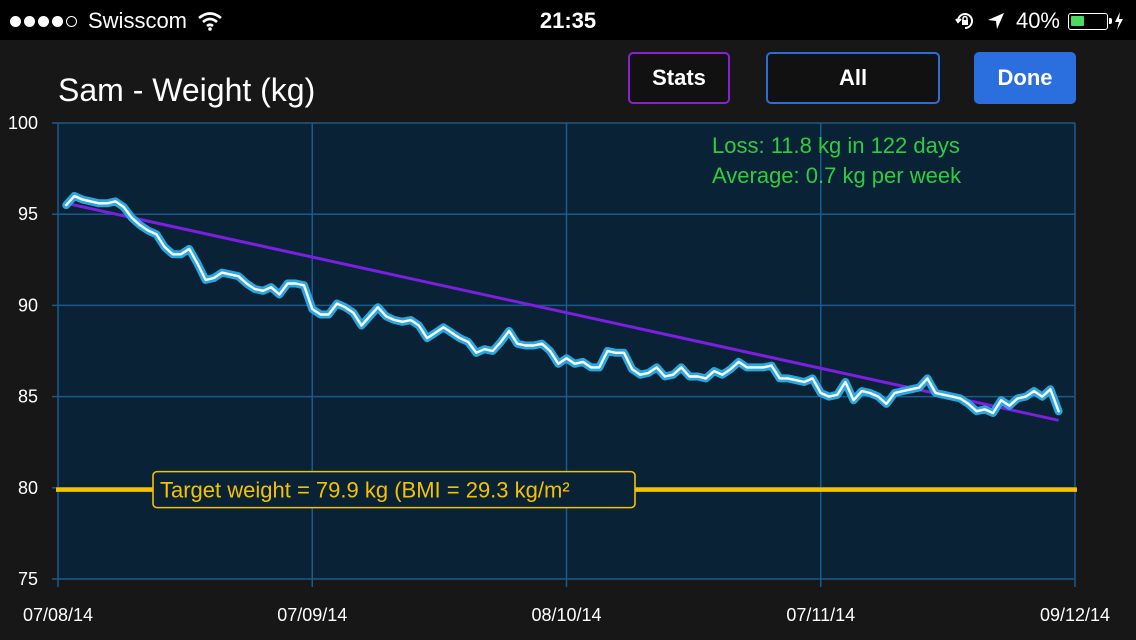 This screenshot has width=1136, height=640. I want to click on x-axis-labels: 07/08/14 07/09/14 08/10/14 07/11/14 09/12/14, so click(566, 615).